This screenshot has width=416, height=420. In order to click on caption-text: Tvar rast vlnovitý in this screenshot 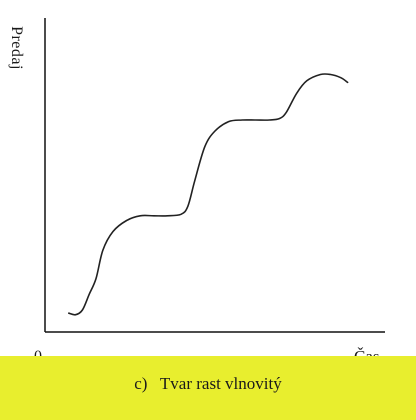, I will do `click(220, 383)`.